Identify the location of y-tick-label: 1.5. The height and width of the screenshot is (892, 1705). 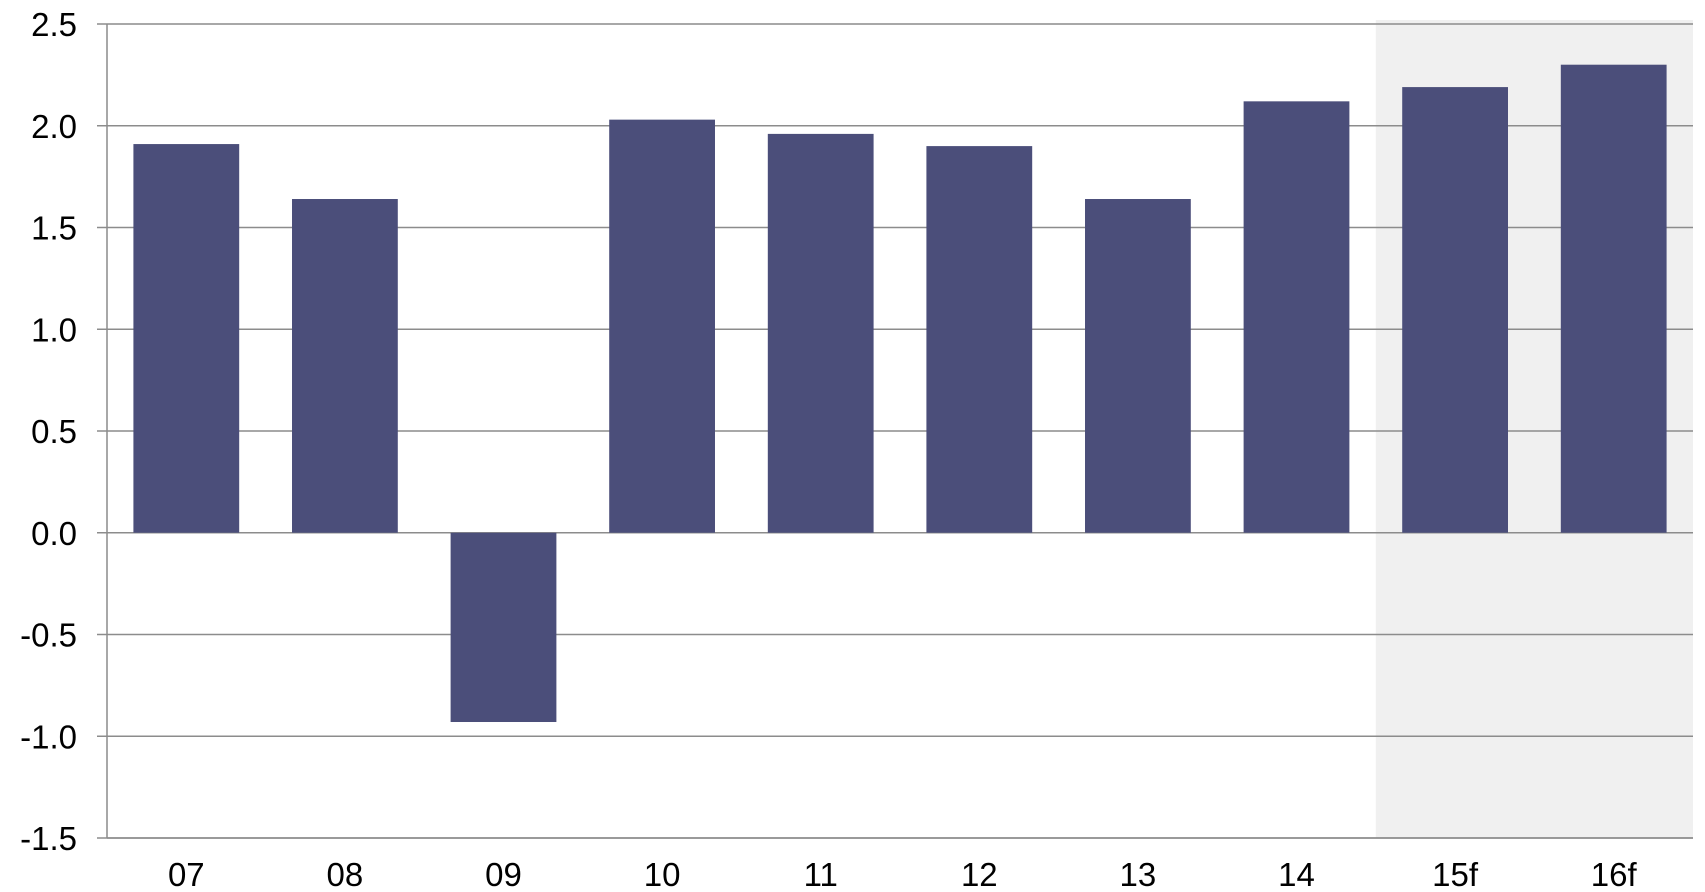
(54, 228).